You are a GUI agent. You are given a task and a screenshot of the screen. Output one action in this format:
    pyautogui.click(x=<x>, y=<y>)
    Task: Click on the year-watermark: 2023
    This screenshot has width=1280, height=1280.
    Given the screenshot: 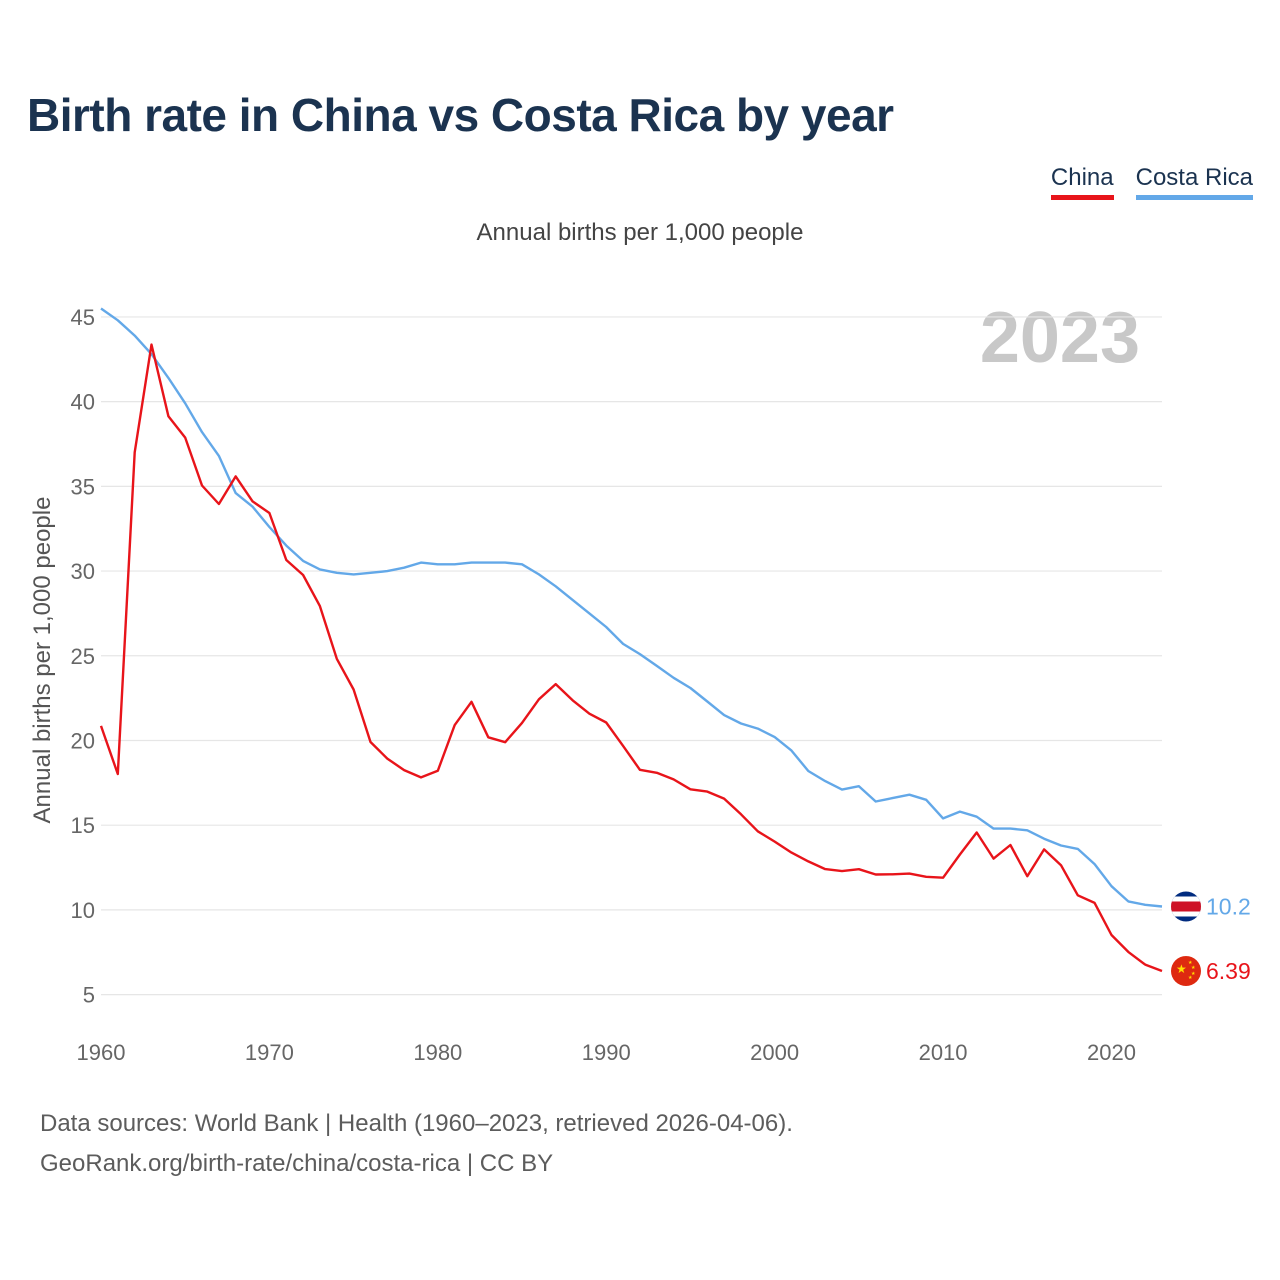 What is the action you would take?
    pyautogui.click(x=1060, y=338)
    